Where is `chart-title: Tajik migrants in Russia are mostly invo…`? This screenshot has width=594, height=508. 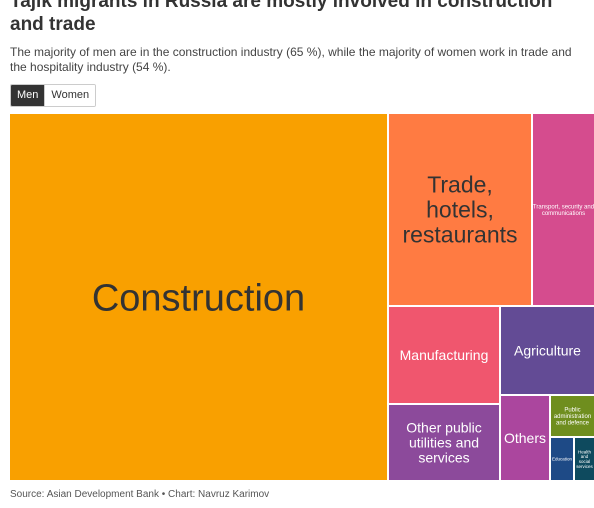 chart-title: Tajik migrants in Russia are mostly invo… is located at coordinates (281, 17).